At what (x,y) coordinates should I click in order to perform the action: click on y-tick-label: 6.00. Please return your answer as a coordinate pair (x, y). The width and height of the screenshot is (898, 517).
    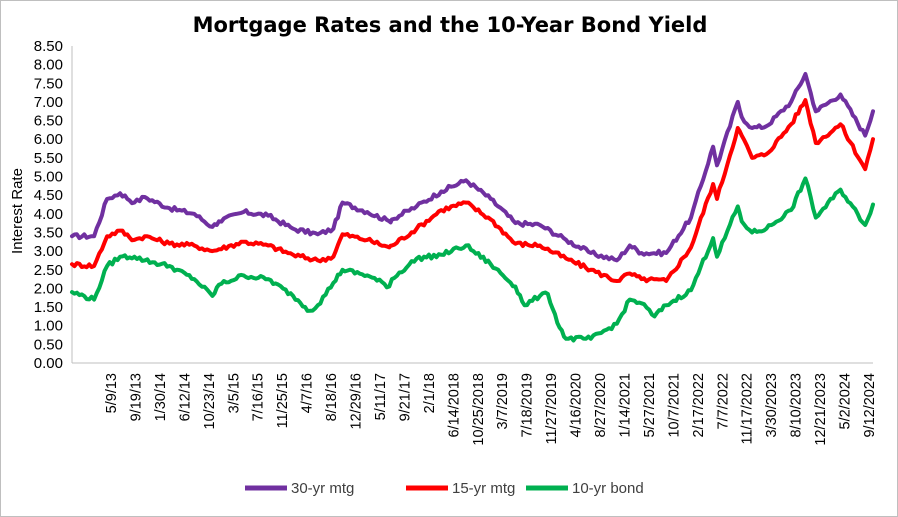
    Looking at the image, I should click on (48, 139).